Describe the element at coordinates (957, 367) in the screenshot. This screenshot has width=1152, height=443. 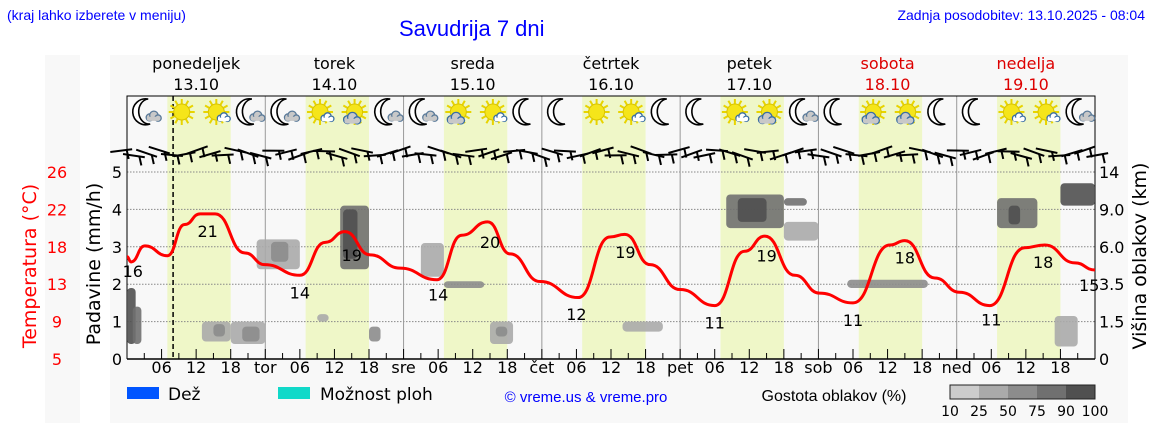
I see `day-abbr-label: ned` at that location.